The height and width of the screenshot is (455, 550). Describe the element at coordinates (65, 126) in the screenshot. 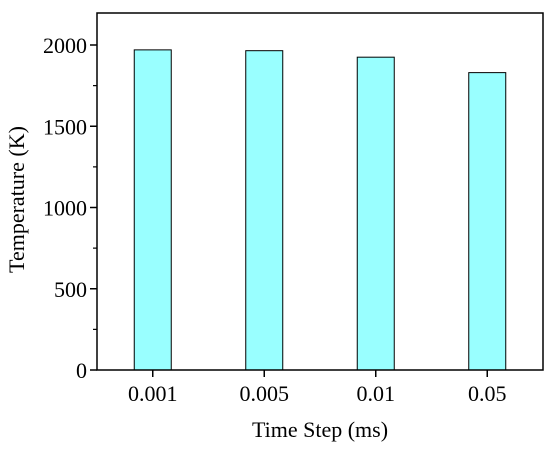

I see `y-tick-label: 1500` at that location.